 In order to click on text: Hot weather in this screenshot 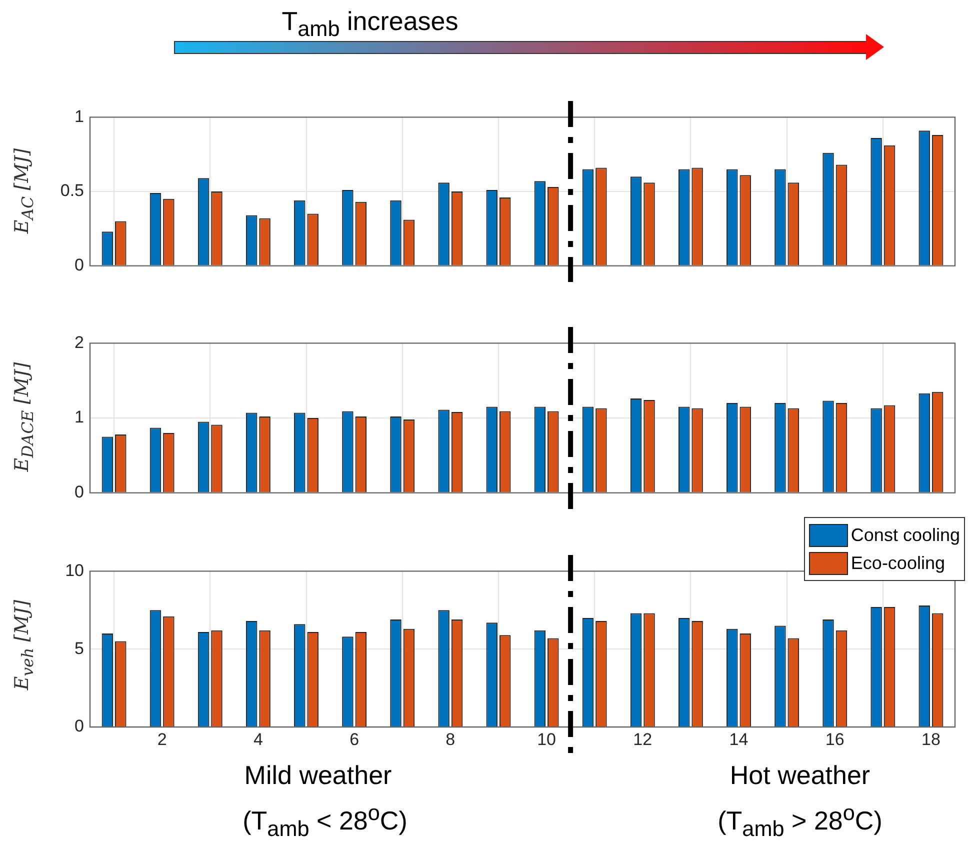, I will do `click(800, 775)`.